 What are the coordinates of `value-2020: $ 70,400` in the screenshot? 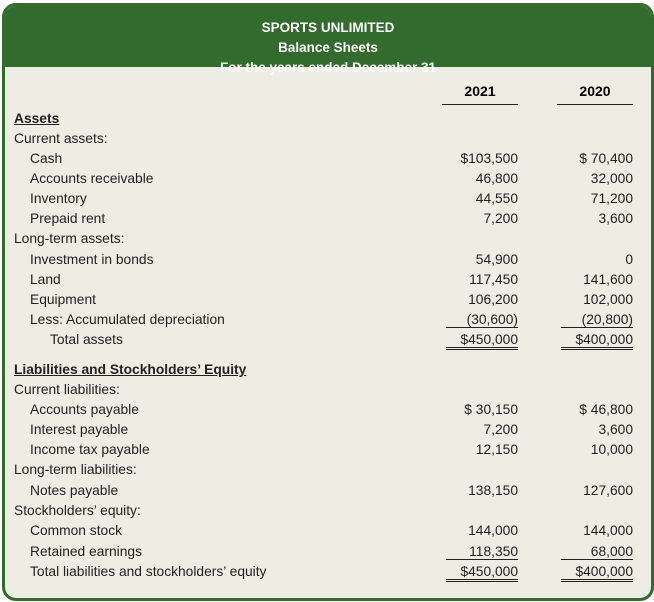 It's located at (606, 158).